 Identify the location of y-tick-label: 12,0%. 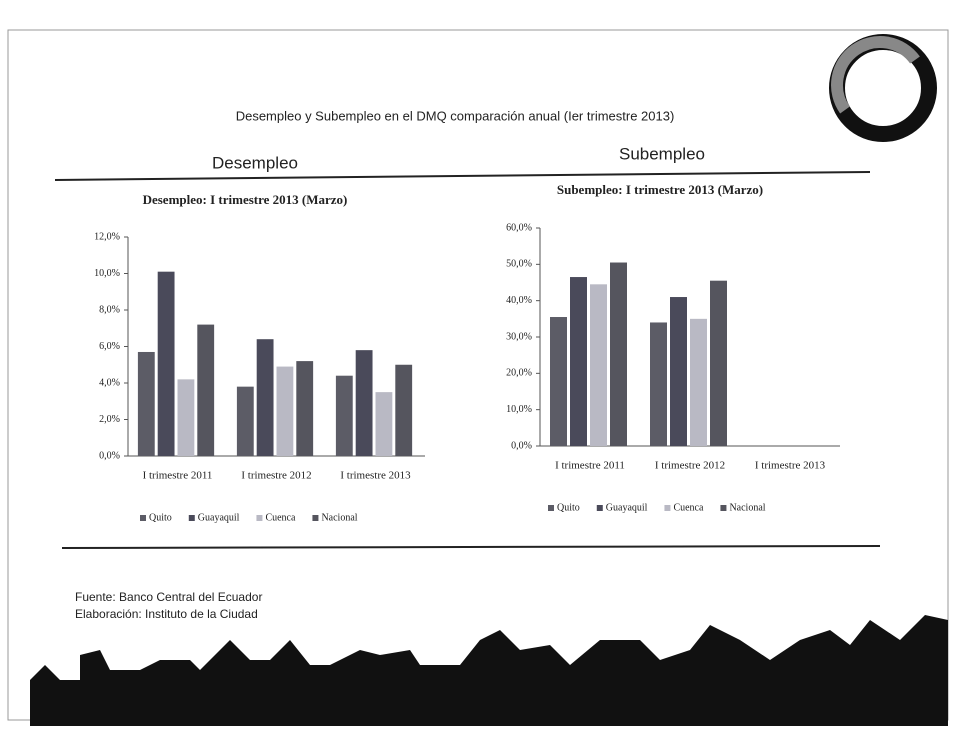
(107, 236).